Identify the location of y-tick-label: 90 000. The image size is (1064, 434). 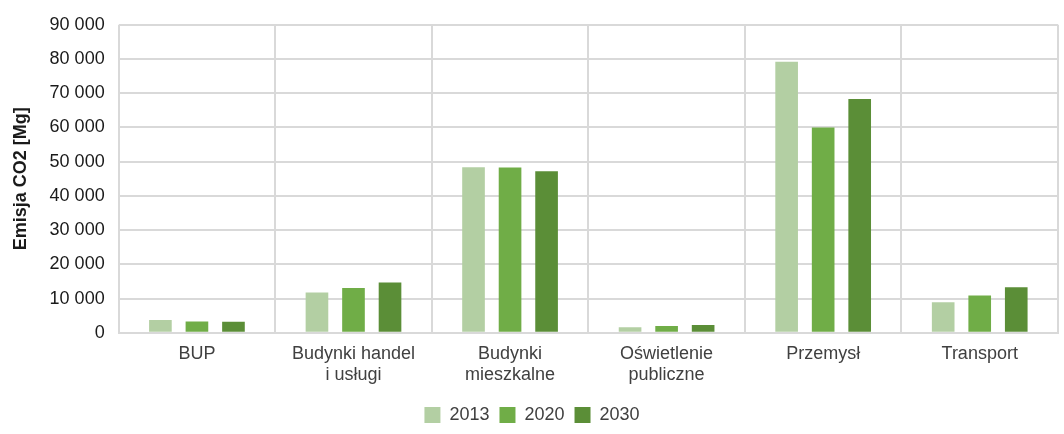
(77, 23).